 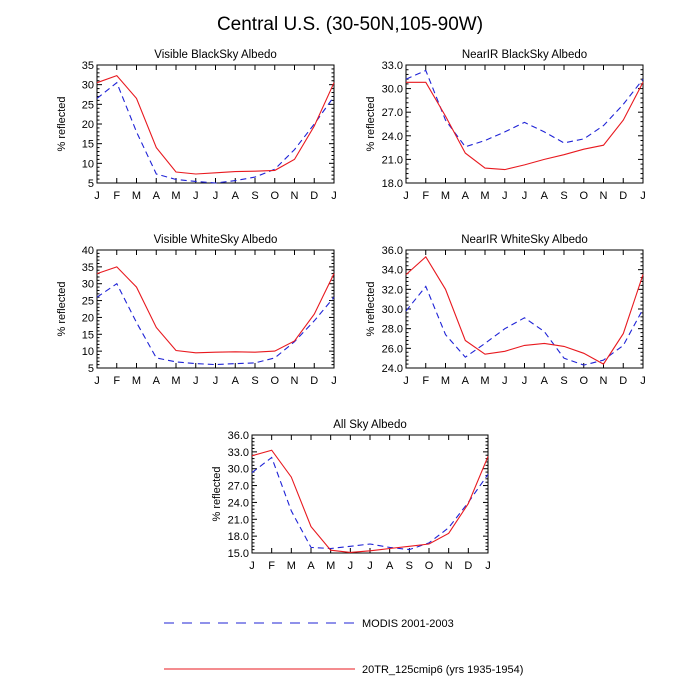 What do you see at coordinates (408, 624) in the screenshot?
I see `legend-label-modis: MODIS 2001-2003` at bounding box center [408, 624].